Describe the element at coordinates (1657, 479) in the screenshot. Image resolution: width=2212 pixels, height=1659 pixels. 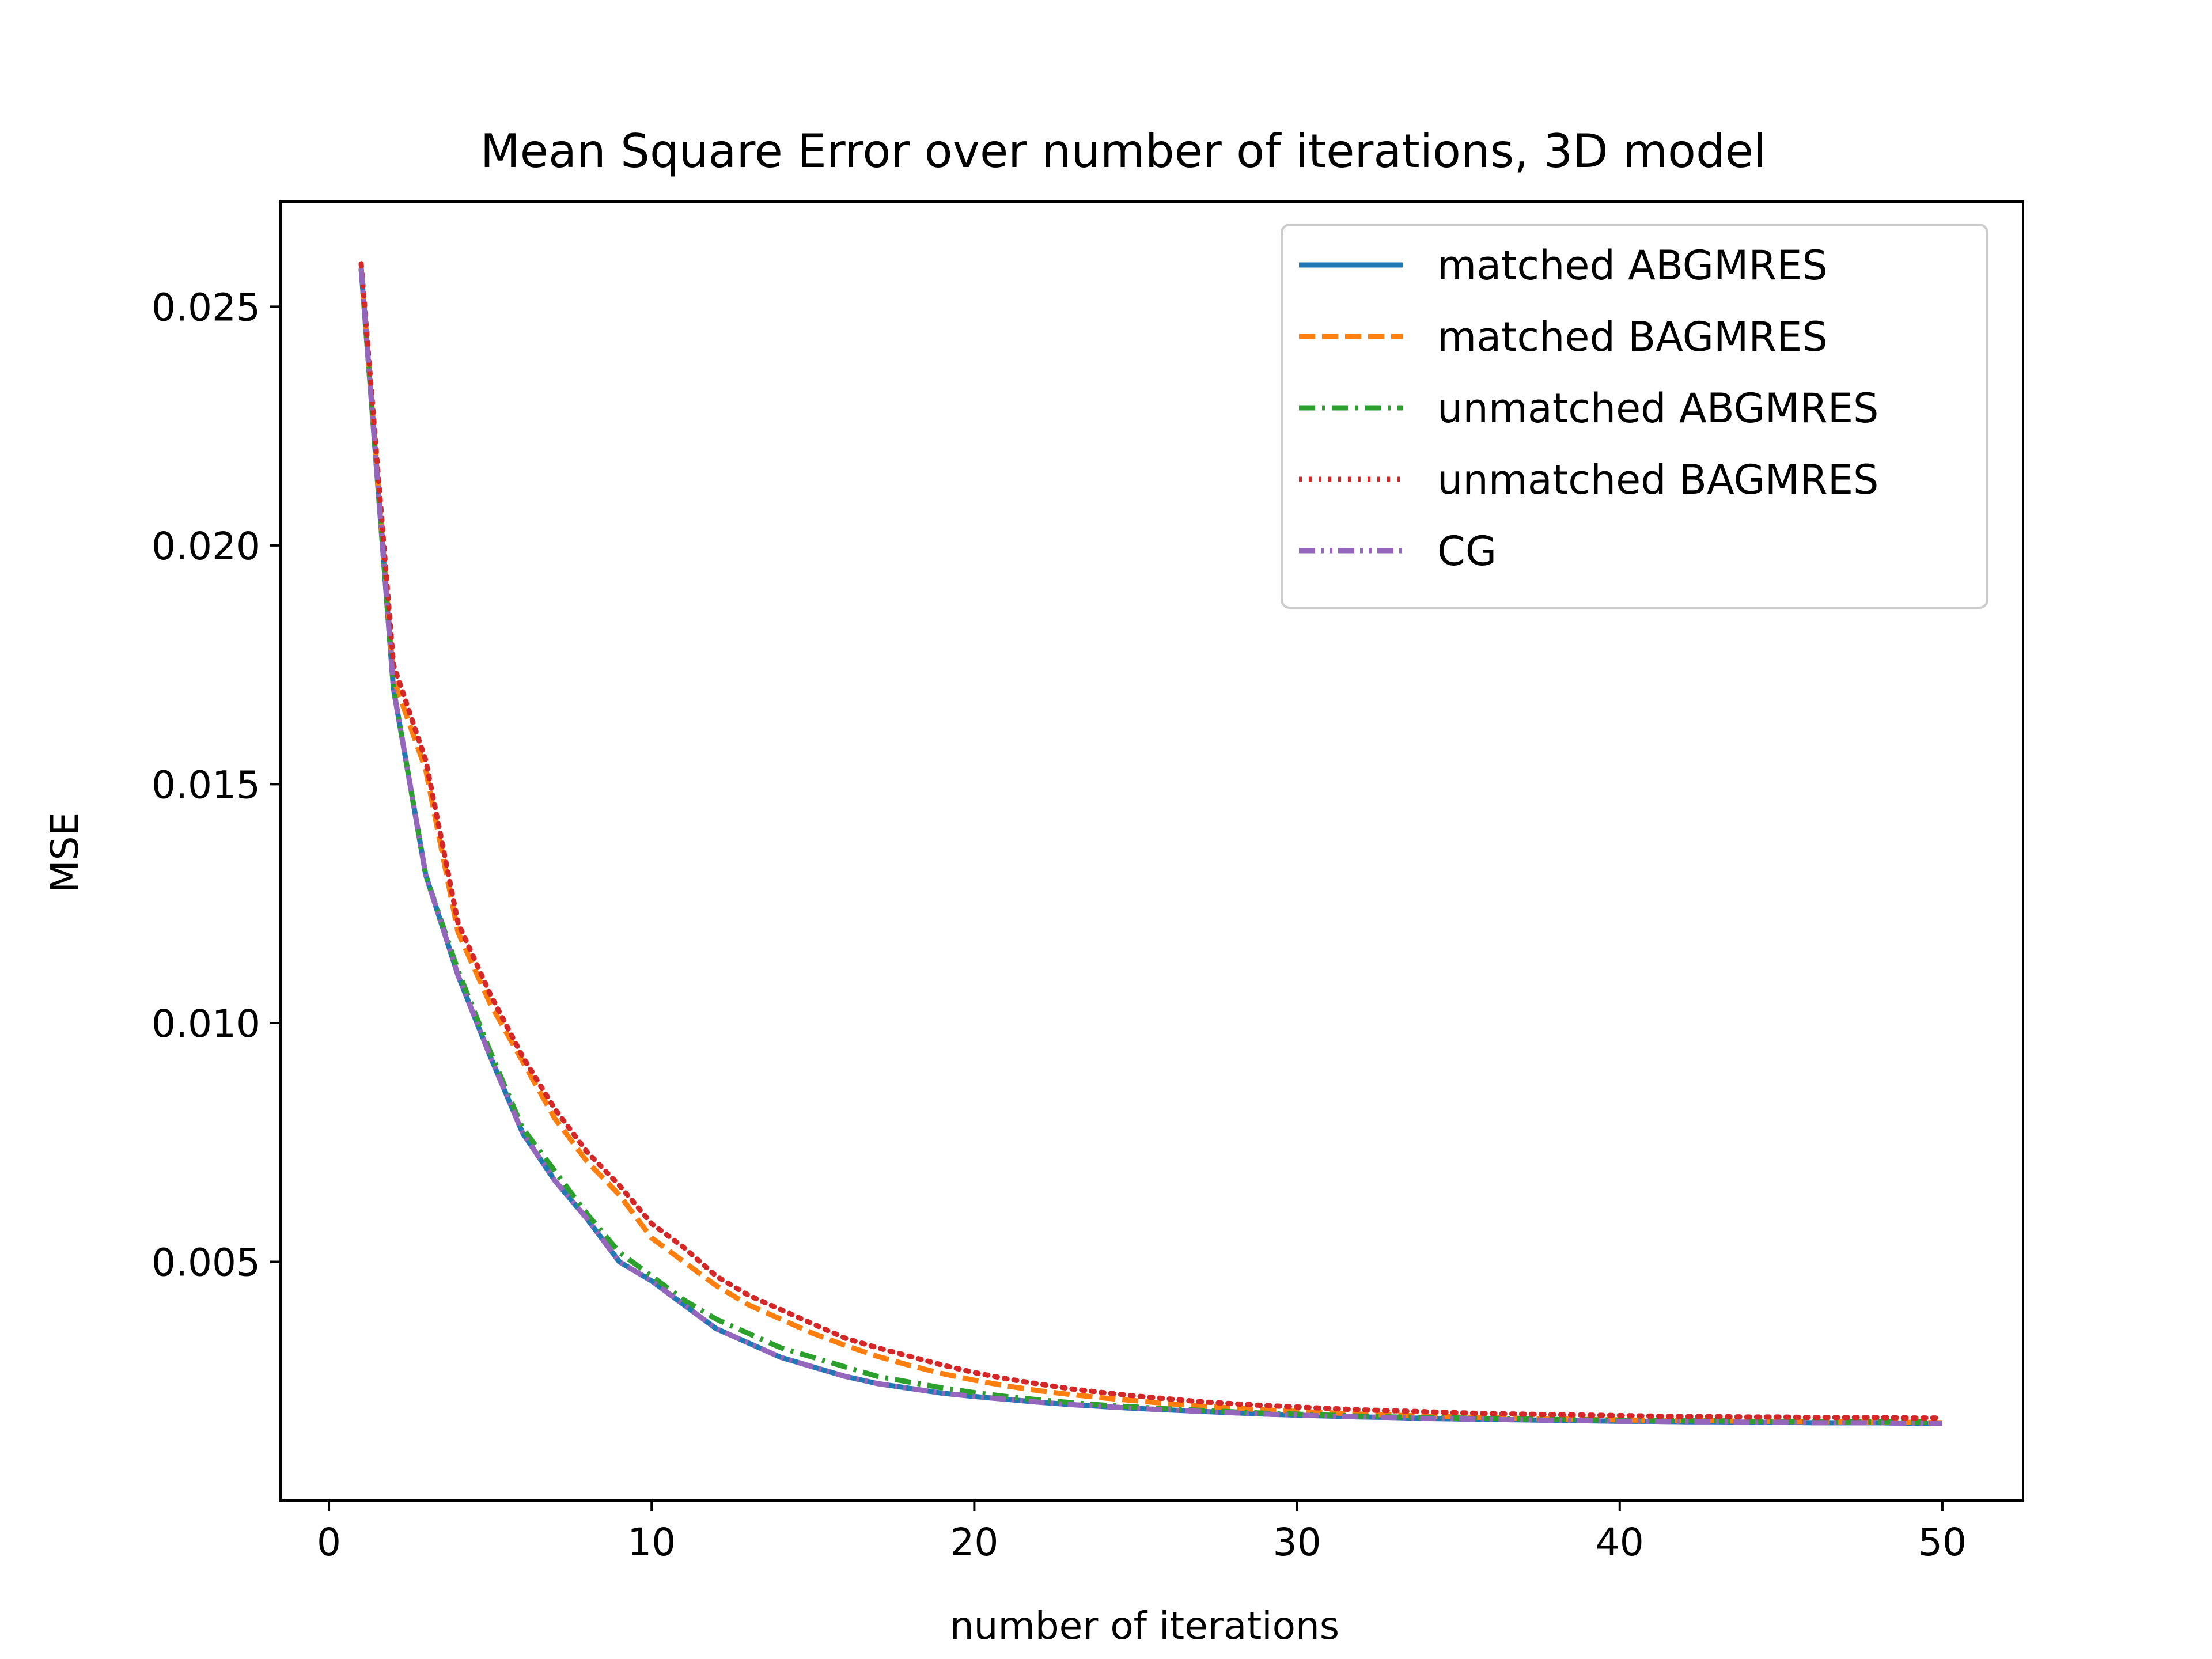
I see `legend-entry: unmatched BAGMRES` at that location.